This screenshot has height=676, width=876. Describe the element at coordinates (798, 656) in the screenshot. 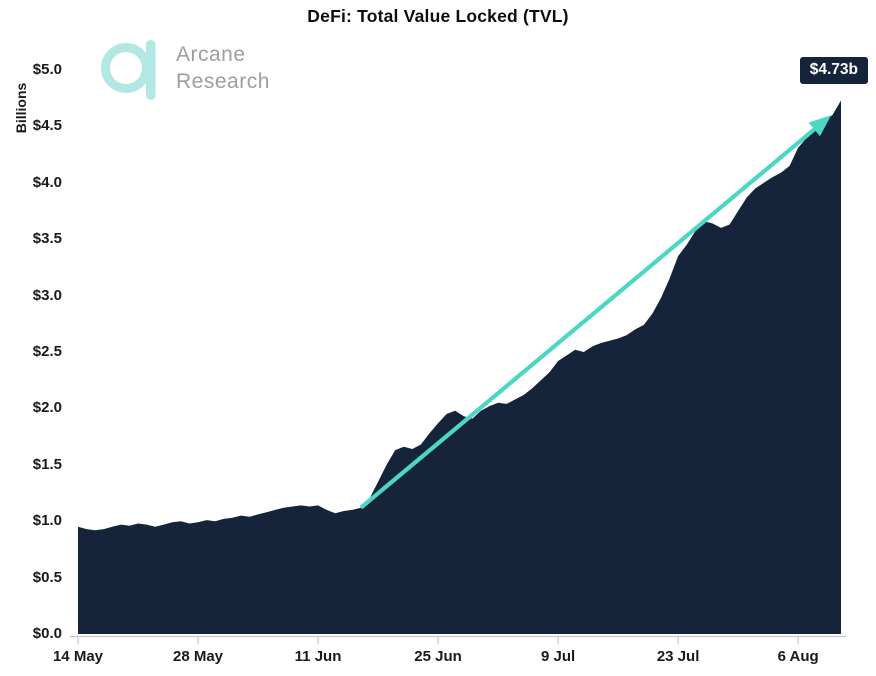

I see `x-tick-label: 6 Aug` at that location.